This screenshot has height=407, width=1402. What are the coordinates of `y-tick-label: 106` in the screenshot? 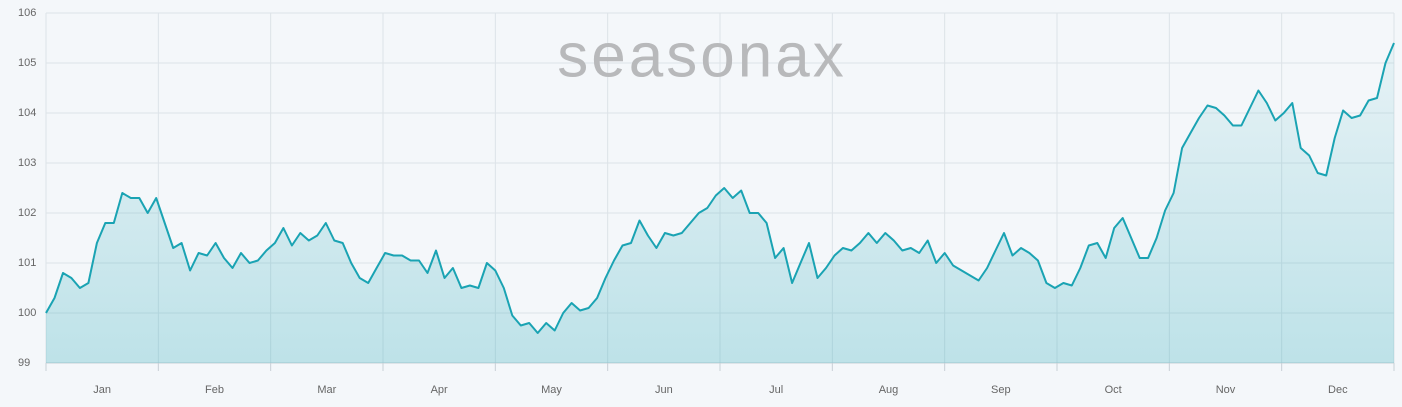 It's located at (27, 13).